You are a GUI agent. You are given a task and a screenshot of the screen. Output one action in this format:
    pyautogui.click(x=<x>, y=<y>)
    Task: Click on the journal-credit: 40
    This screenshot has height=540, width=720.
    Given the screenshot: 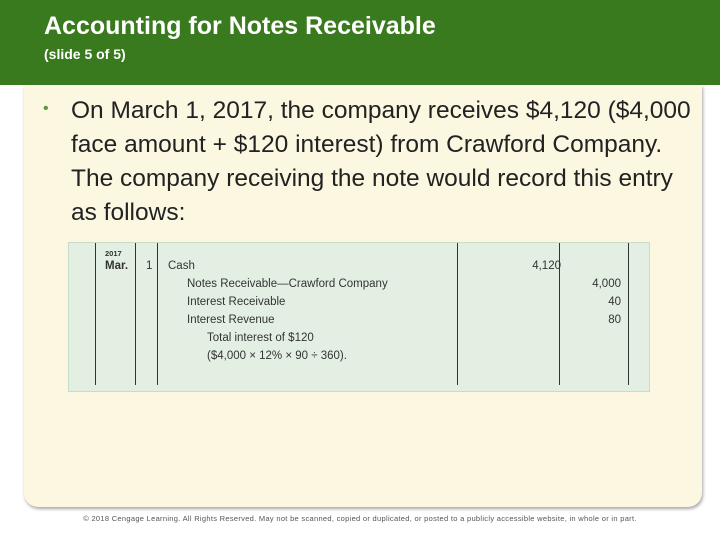 What is the action you would take?
    pyautogui.click(x=614, y=302)
    